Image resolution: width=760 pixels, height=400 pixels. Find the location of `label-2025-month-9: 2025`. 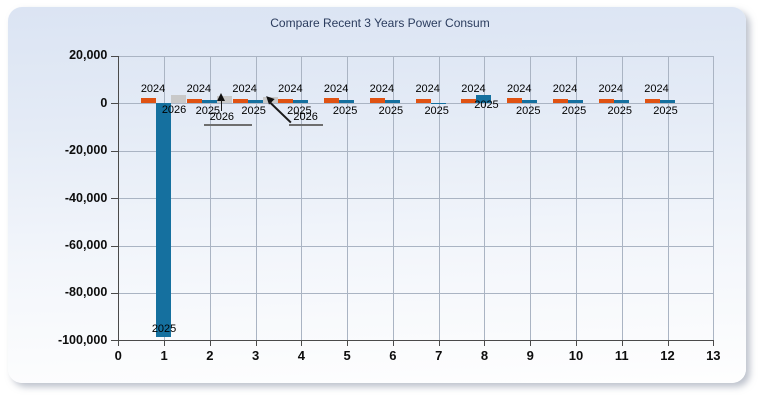

label-2025-month-9: 2025 is located at coordinates (528, 111).